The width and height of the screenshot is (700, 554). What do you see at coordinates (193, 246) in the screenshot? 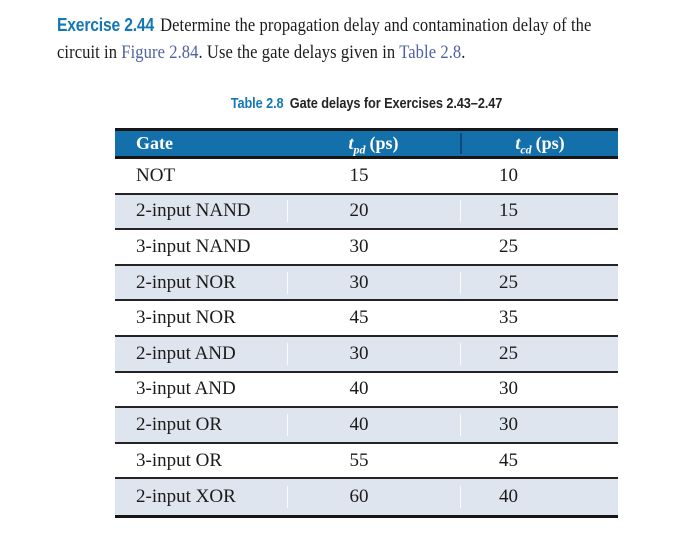
I see `gate-cell: 3-input NAND` at bounding box center [193, 246].